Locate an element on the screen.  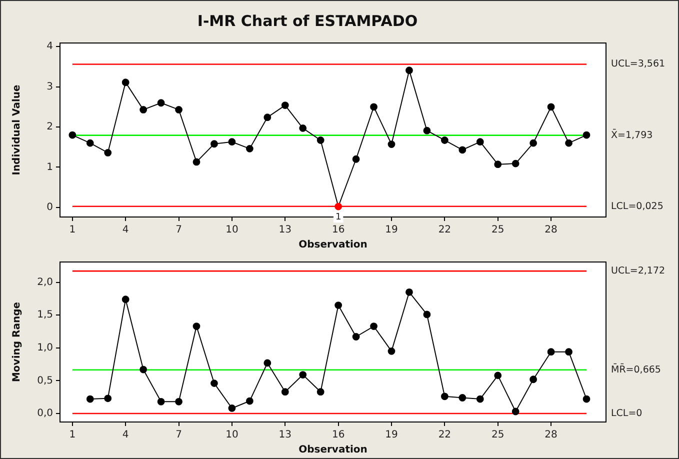
y-tick-label: 1,0 is located at coordinates (45, 348).